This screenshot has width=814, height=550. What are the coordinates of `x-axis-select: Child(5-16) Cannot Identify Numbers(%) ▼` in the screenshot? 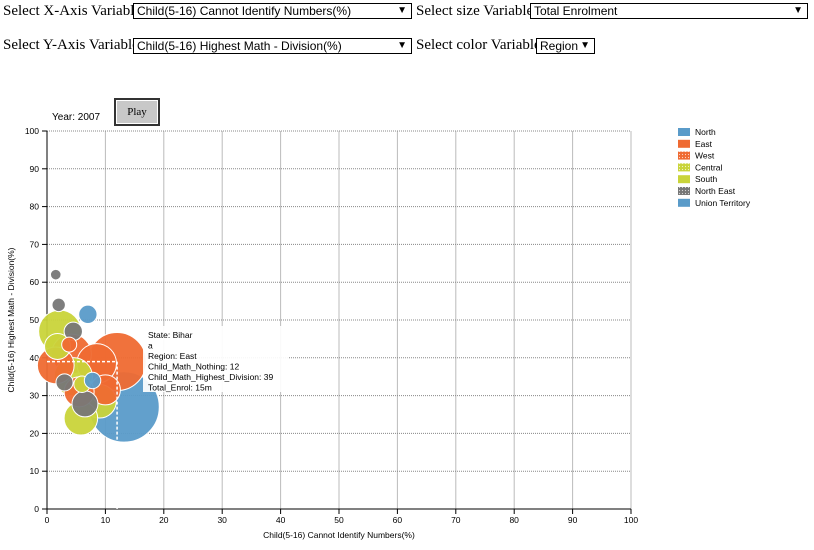 It's located at (272, 11).